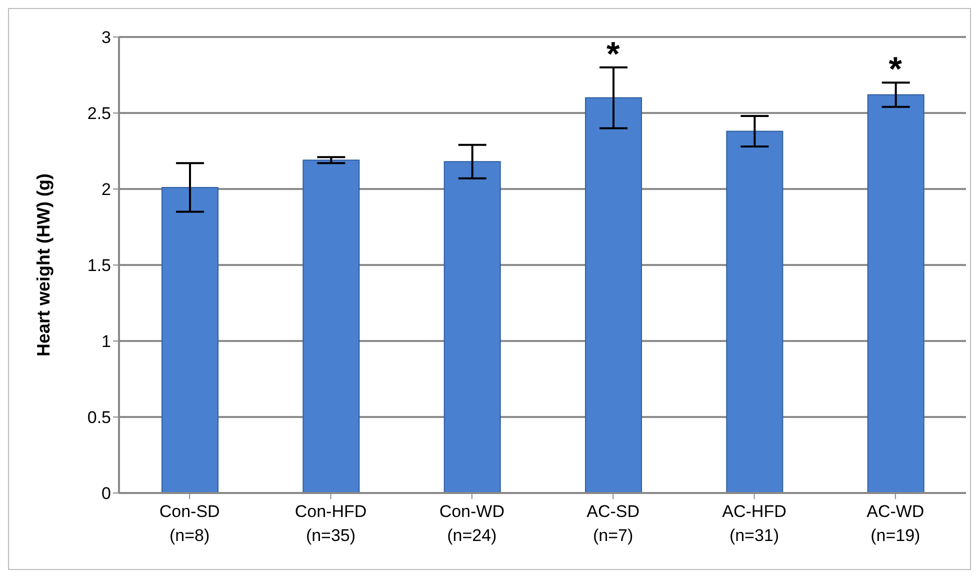 The image size is (979, 578). Describe the element at coordinates (895, 523) in the screenshot. I see `x-tick-label: AC-WD (n=19)` at that location.